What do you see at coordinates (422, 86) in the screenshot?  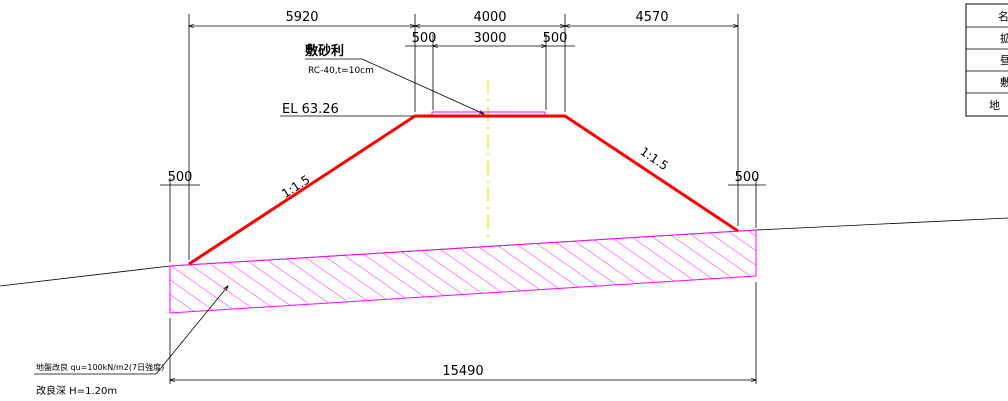 I see `gravel-leader` at bounding box center [422, 86].